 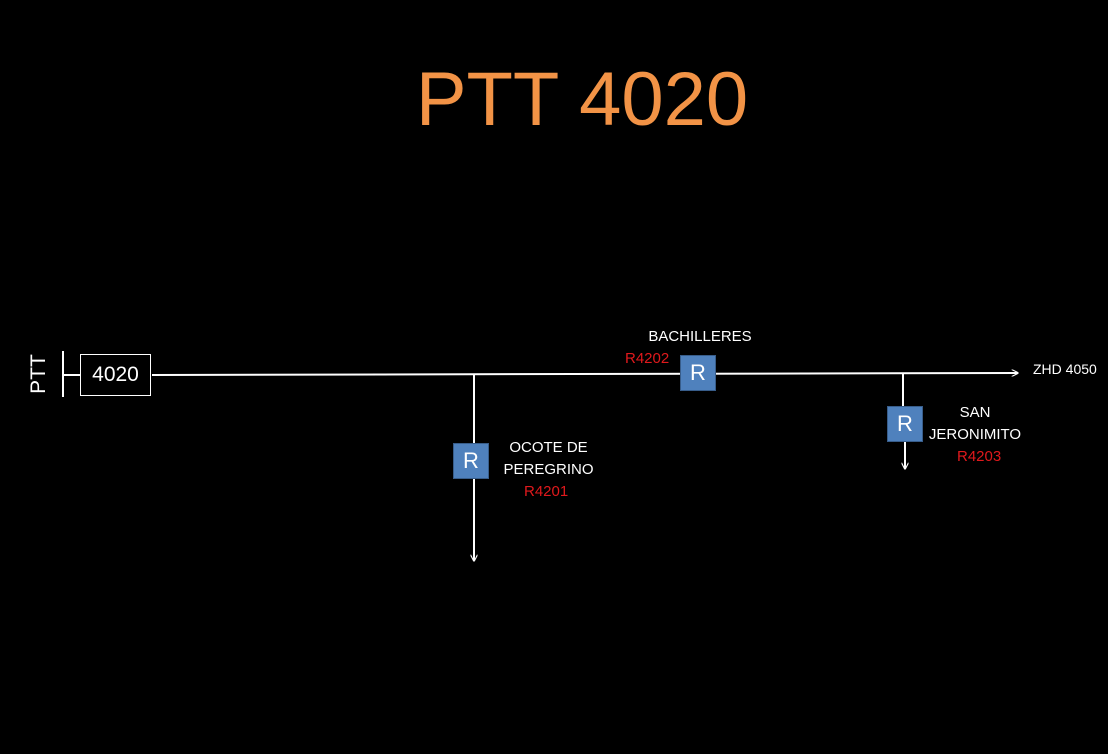 I want to click on recloser-r4203-code: R4203, so click(x=979, y=456).